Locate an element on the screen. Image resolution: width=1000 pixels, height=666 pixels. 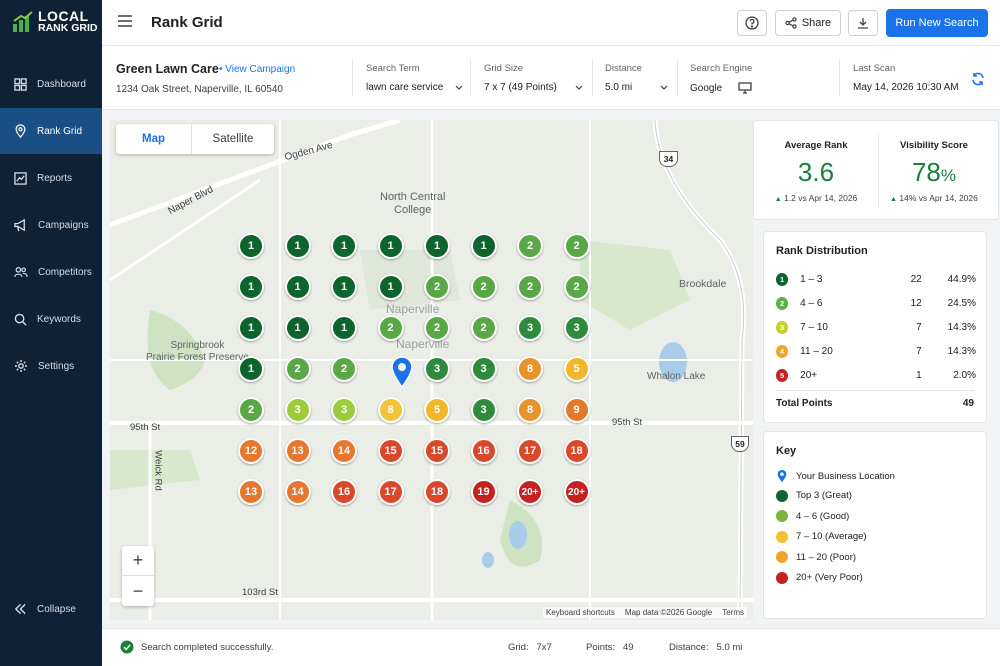
rank-count: 7 is located at coordinates (919, 351).